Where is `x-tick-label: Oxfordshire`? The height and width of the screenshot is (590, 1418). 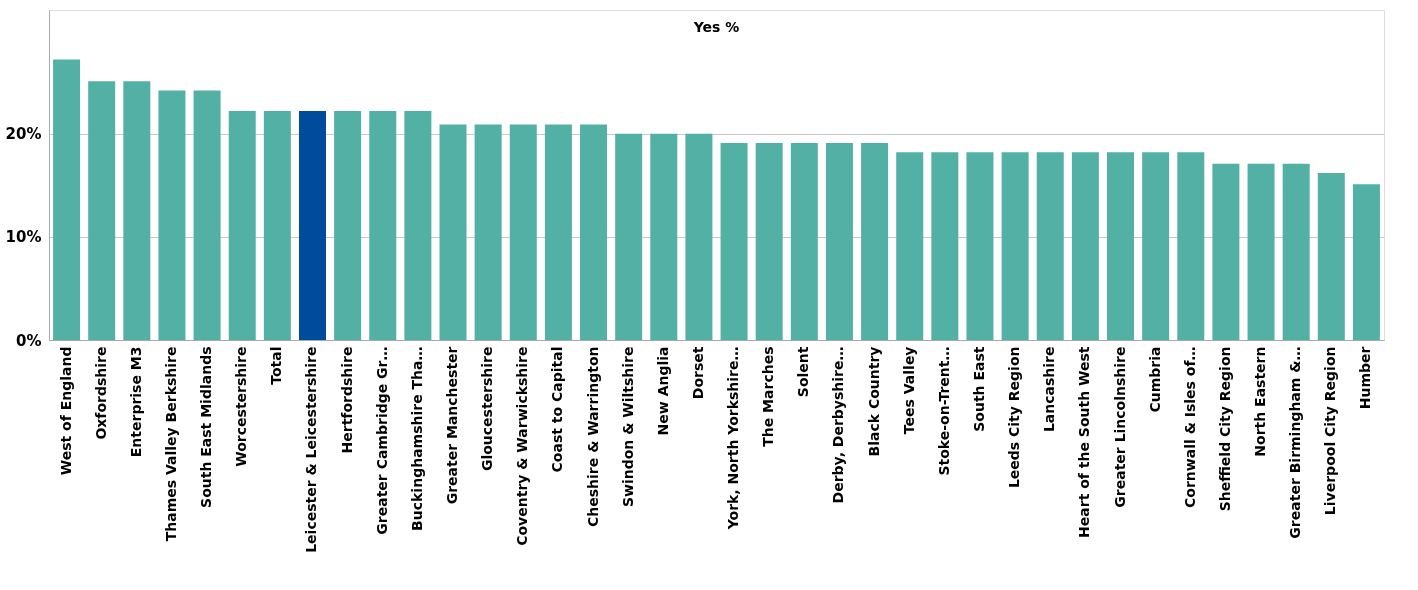
x-tick-label: Oxfordshire is located at coordinates (100, 393).